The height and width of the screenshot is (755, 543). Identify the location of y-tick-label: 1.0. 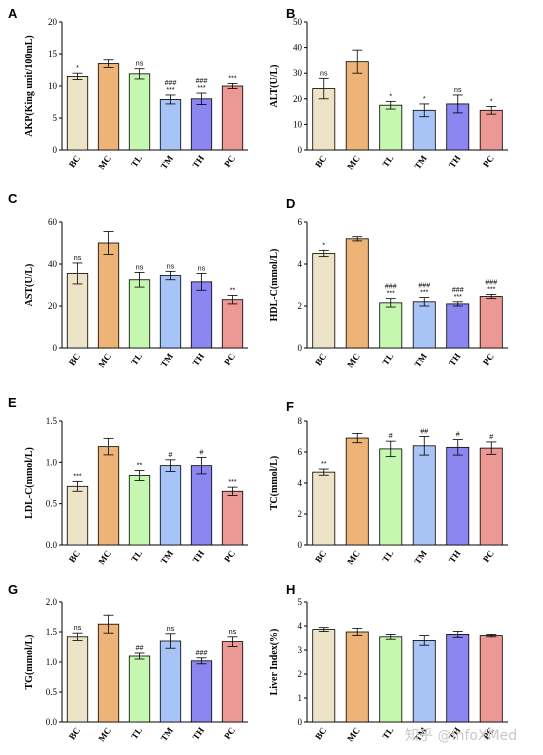
(52, 662).